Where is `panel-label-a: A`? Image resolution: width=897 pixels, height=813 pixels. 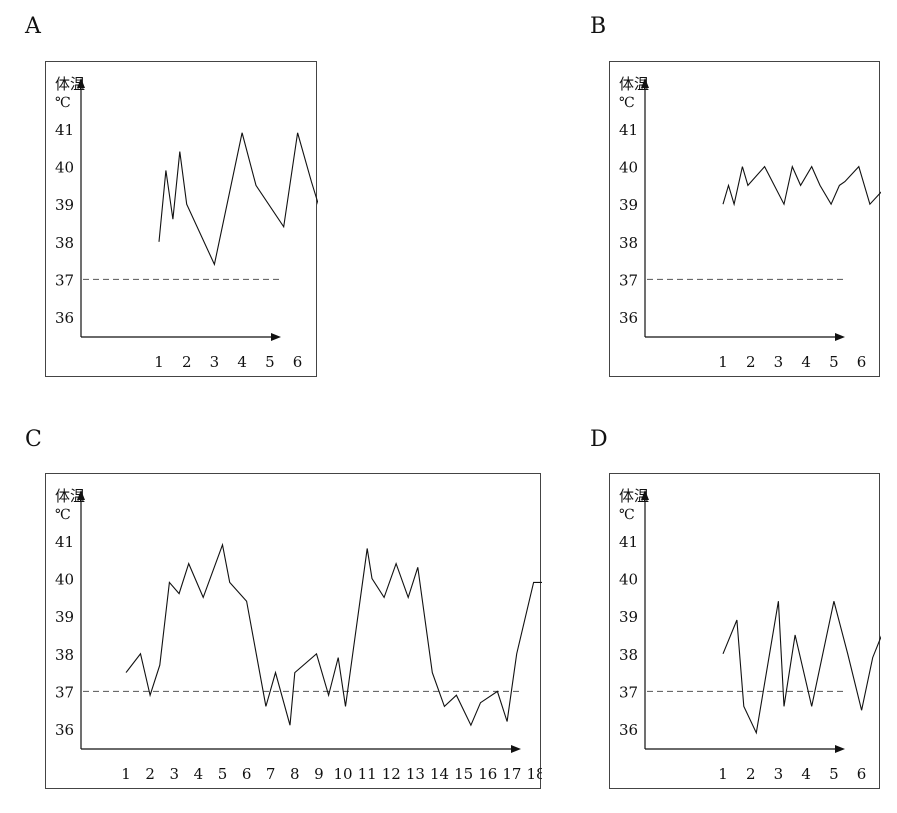 panel-label-a: A is located at coordinates (33, 26).